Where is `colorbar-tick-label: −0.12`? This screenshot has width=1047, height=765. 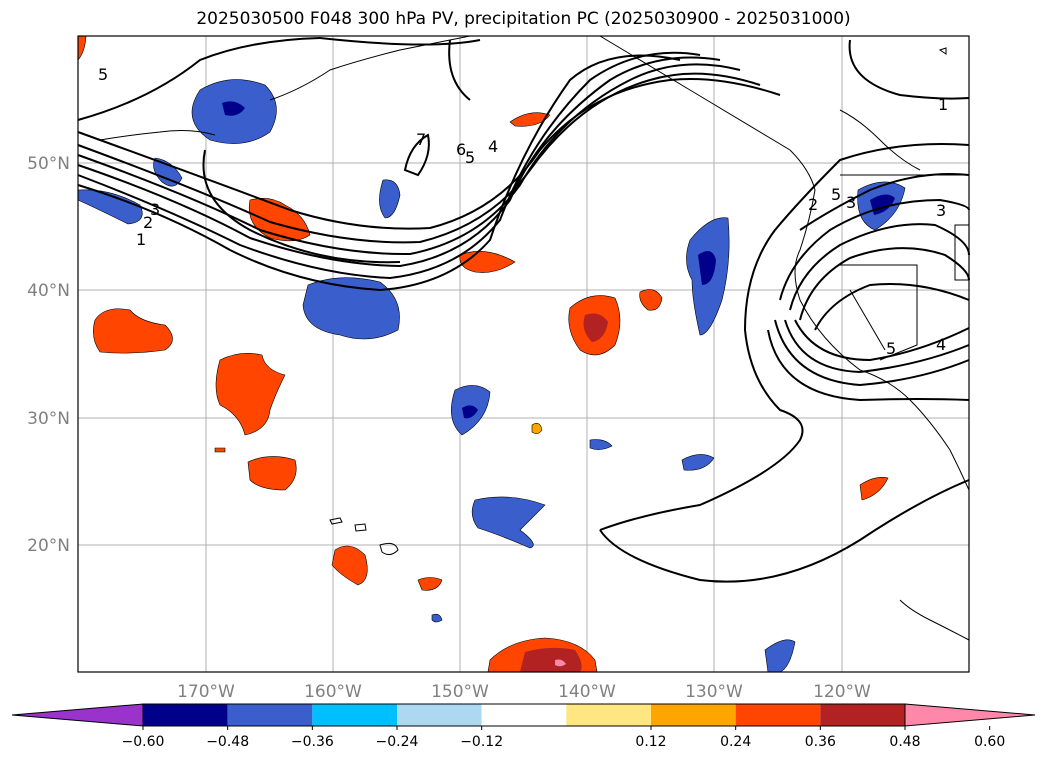 colorbar-tick-label: −0.12 is located at coordinates (481, 742).